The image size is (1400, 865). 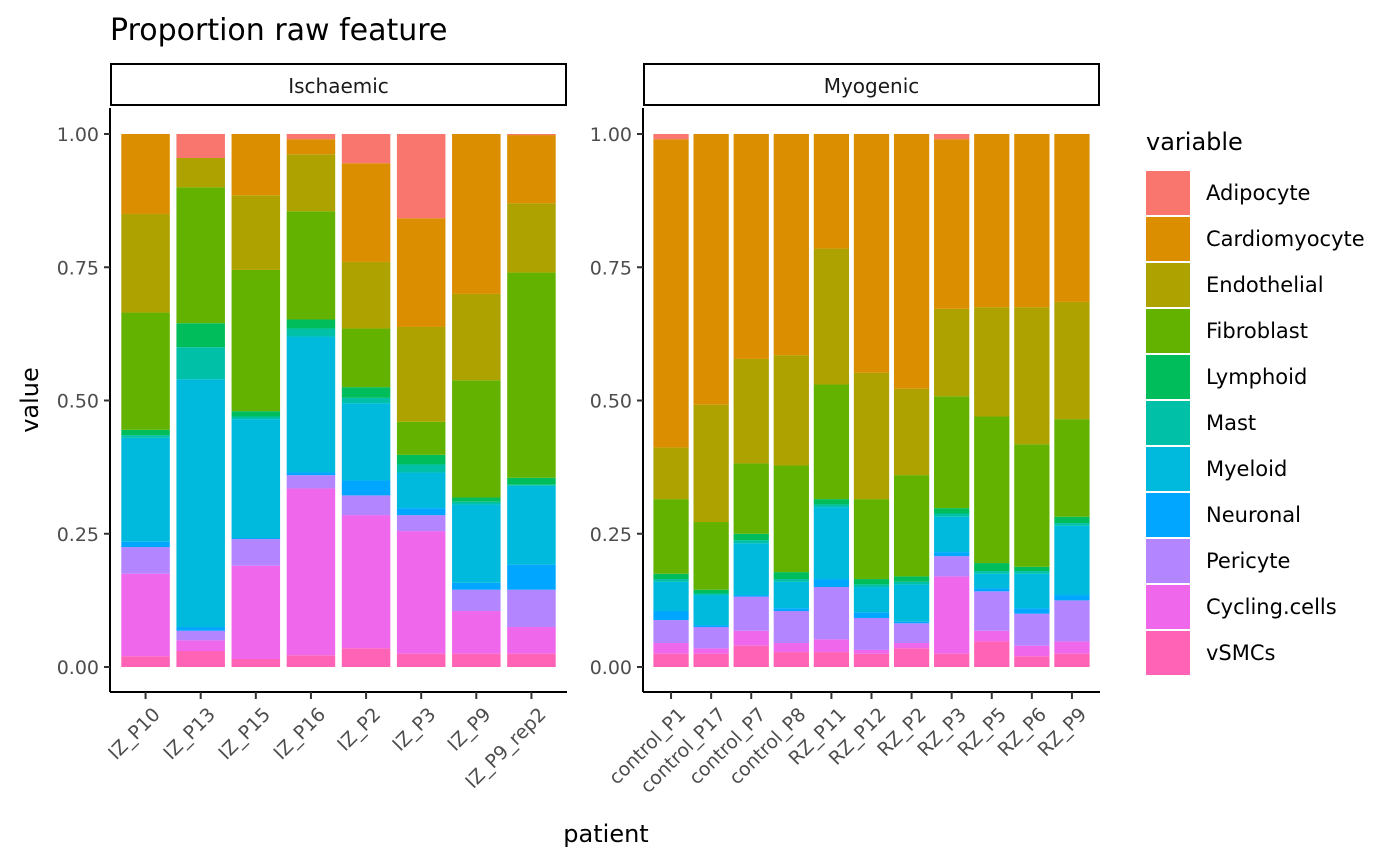 I want to click on bar-RZ_P12, so click(x=871, y=400).